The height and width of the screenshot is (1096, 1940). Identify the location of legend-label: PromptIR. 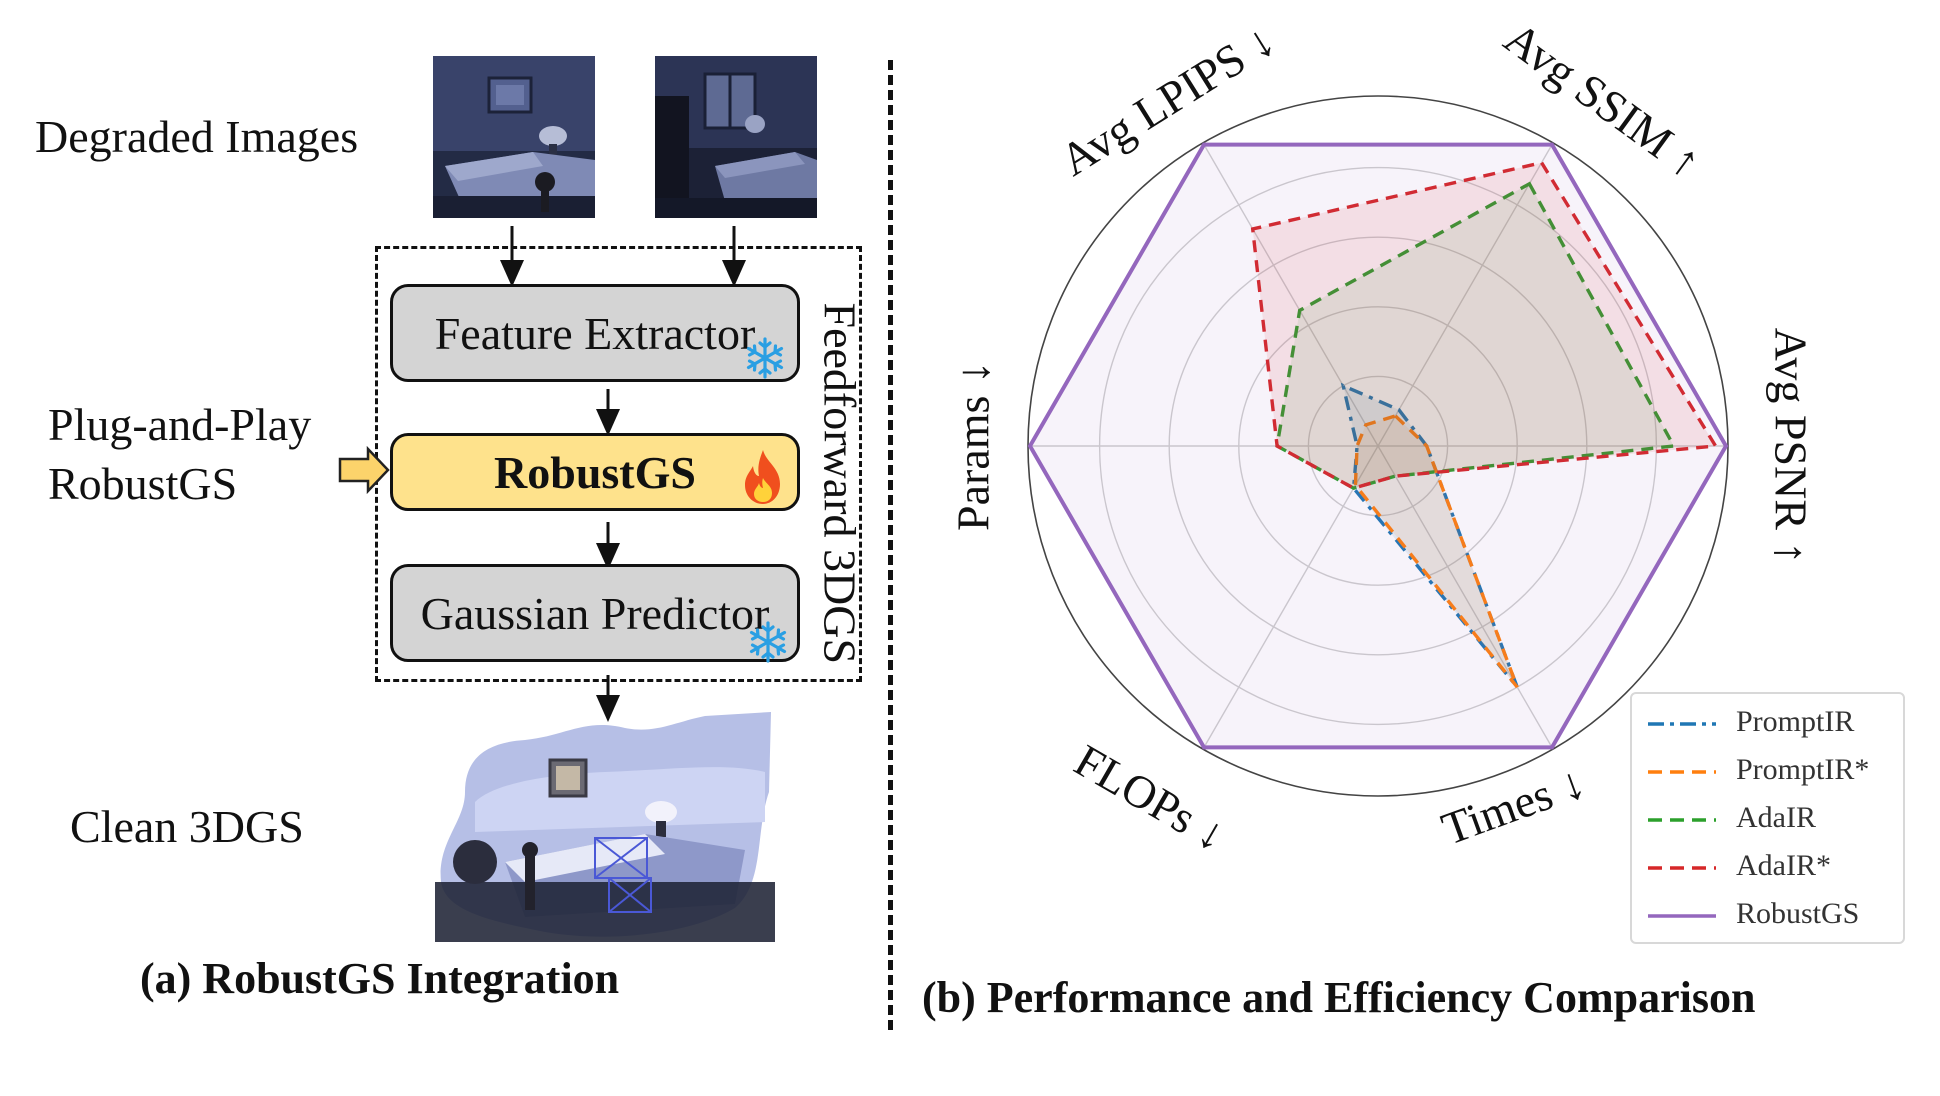
(1795, 721).